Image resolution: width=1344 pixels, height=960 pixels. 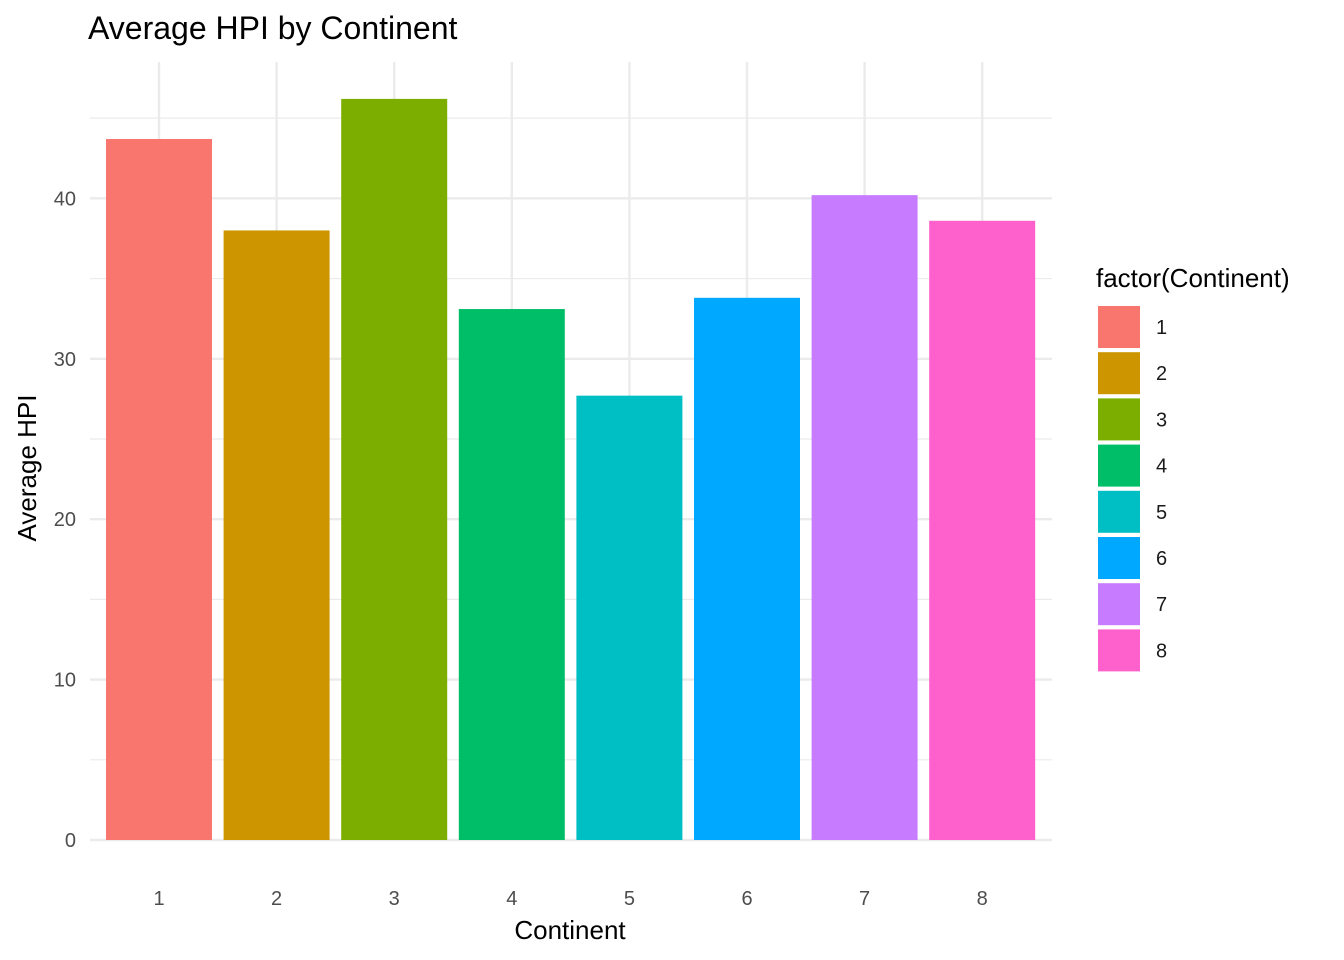 What do you see at coordinates (1161, 420) in the screenshot?
I see `legend-label: 3` at bounding box center [1161, 420].